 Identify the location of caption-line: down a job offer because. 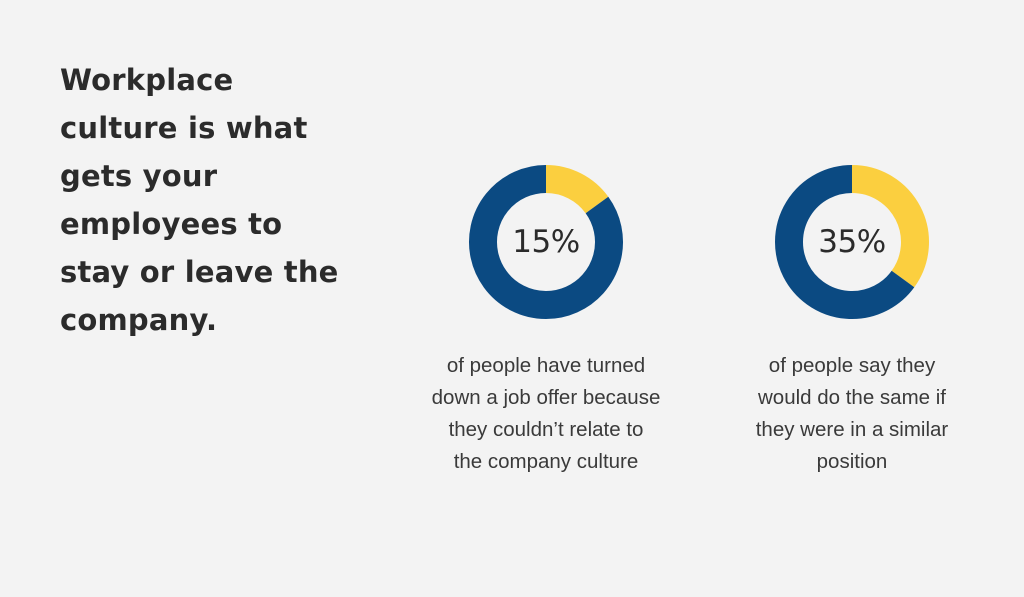
(546, 397).